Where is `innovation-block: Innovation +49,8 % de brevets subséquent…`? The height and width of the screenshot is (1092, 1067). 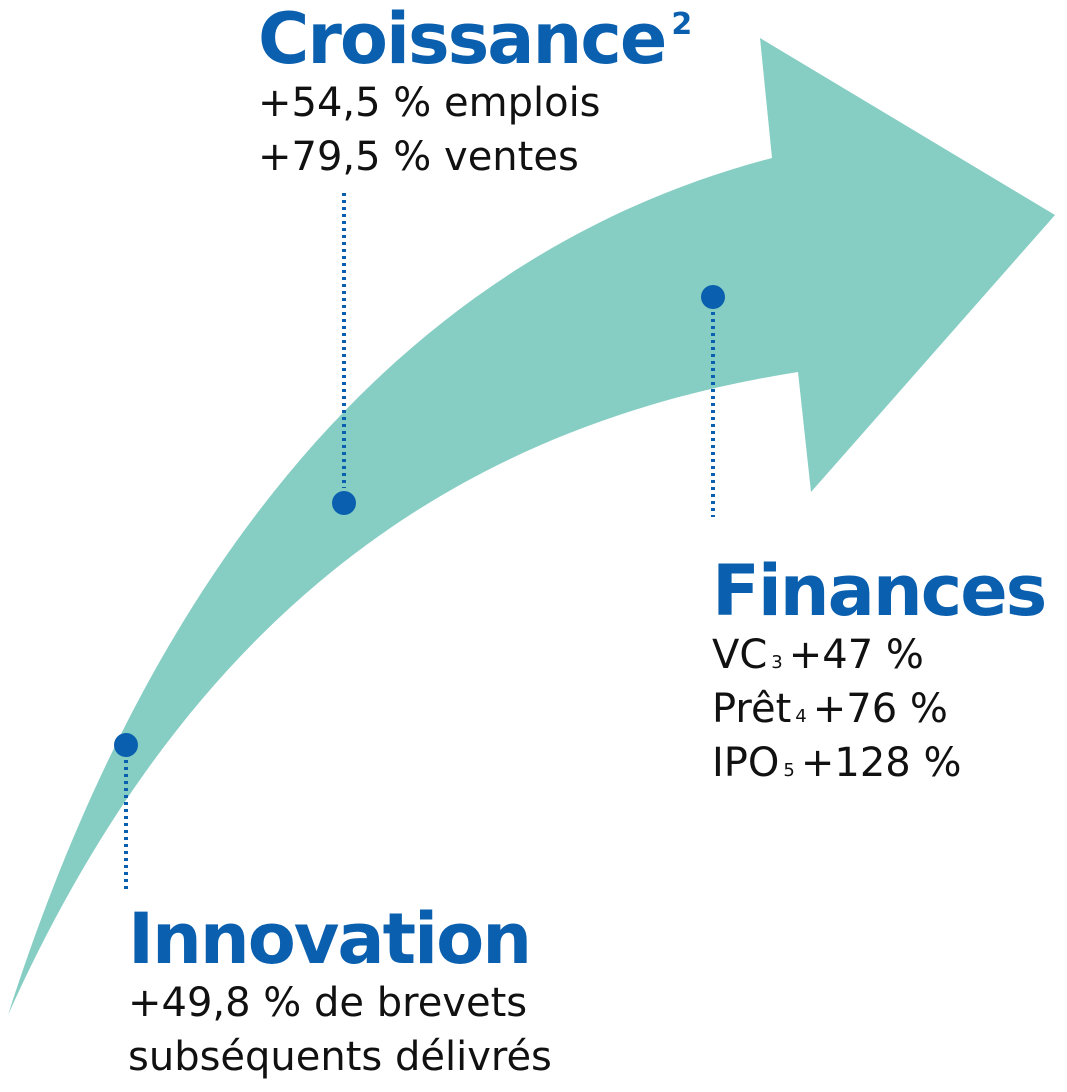 innovation-block: Innovation +49,8 % de brevets subséquent… is located at coordinates (340, 994).